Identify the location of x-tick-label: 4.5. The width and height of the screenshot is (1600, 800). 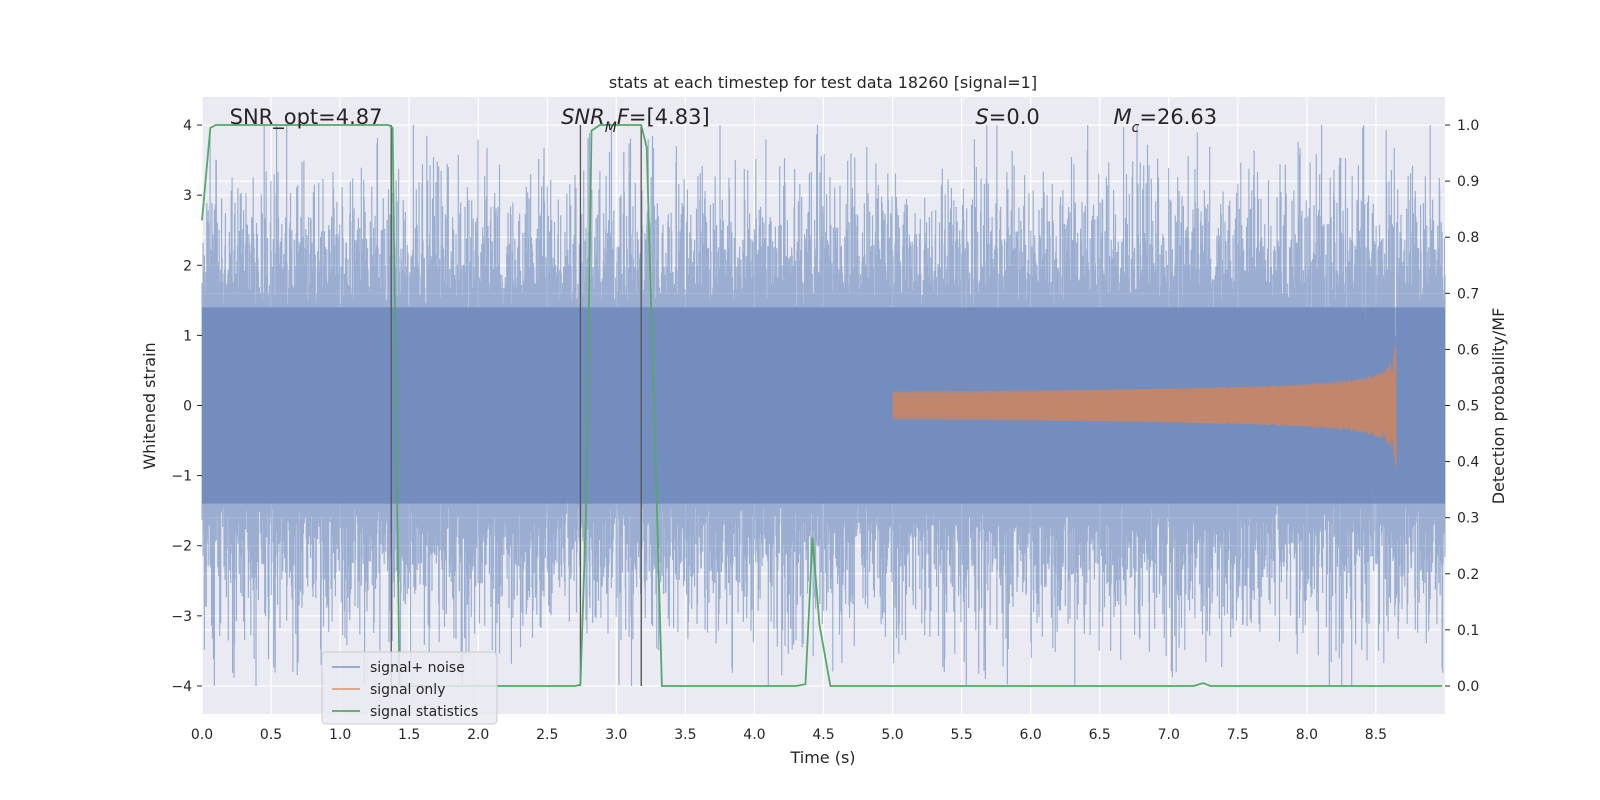
(823, 735).